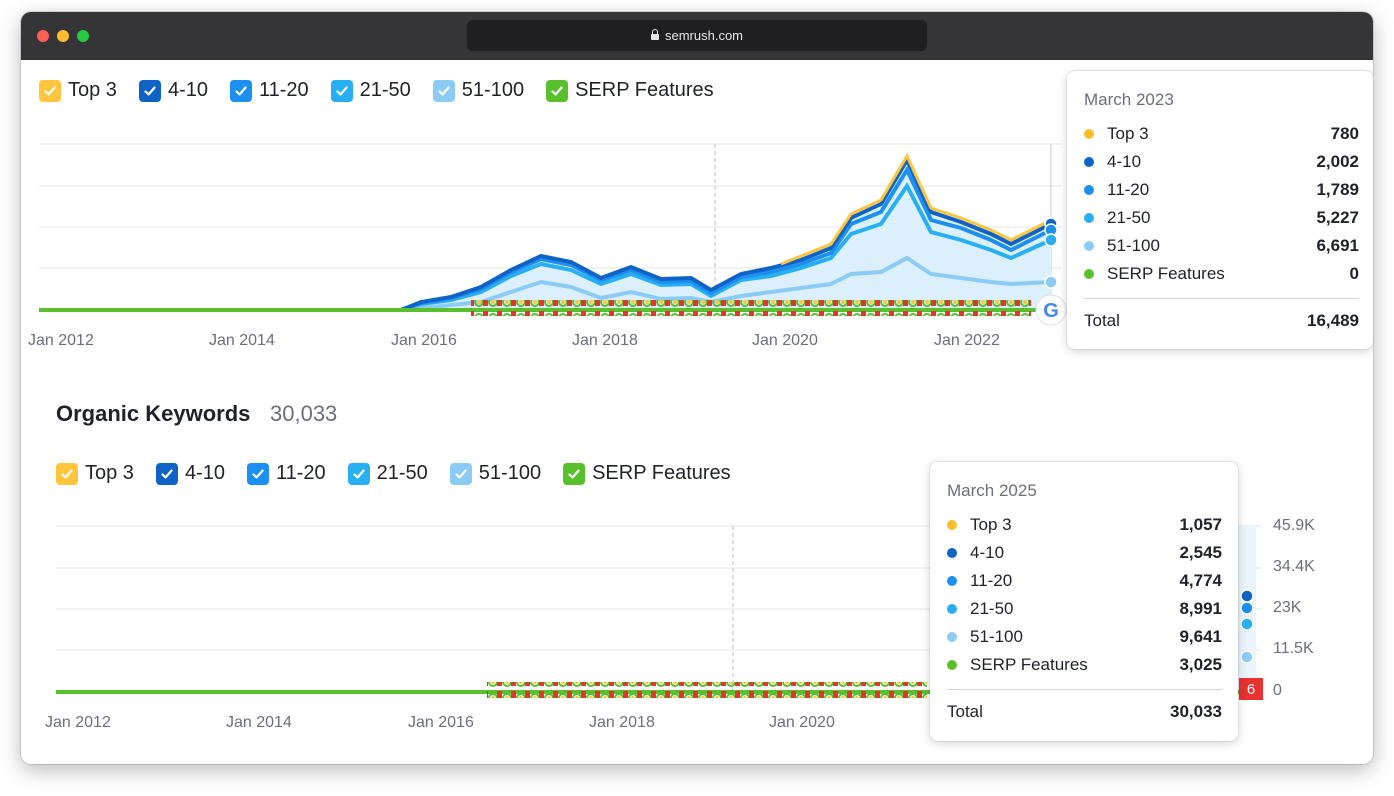  Describe the element at coordinates (1129, 217) in the screenshot. I see `tooltip-row-label: 21-50` at that location.